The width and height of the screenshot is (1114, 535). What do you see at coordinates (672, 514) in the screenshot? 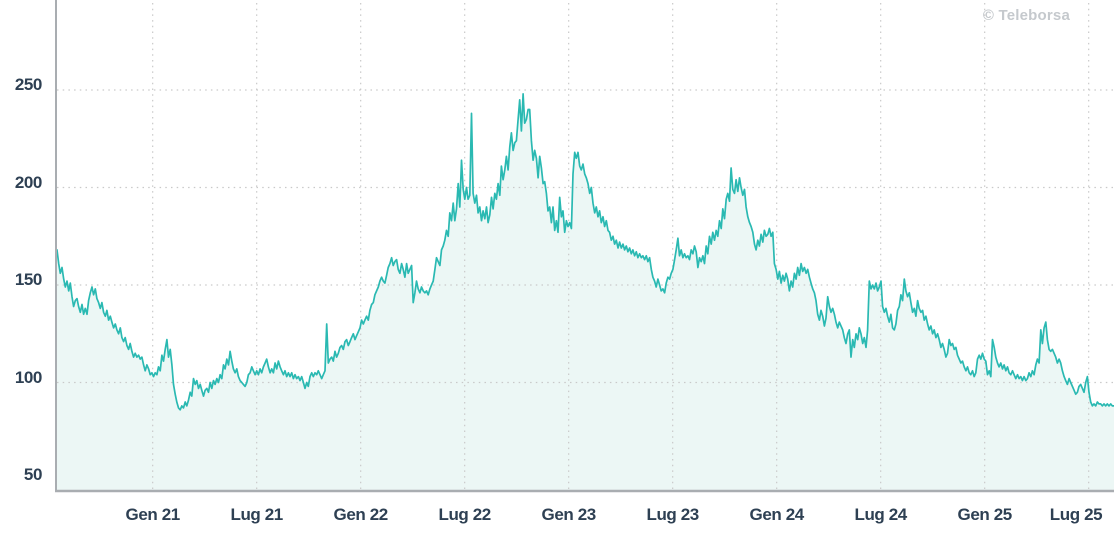
I see `x-tick-label: Lug 23` at bounding box center [672, 514].